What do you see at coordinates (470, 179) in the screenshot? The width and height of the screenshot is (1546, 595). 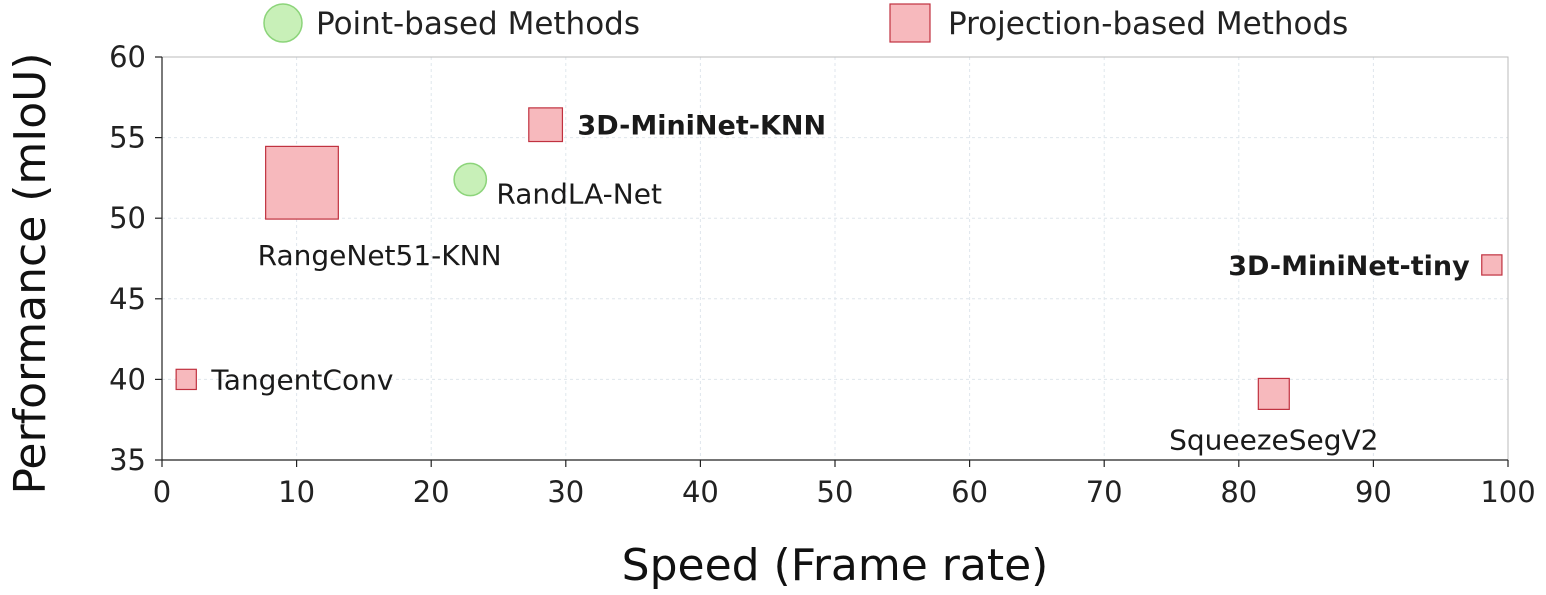 I see `marker-randla-net` at bounding box center [470, 179].